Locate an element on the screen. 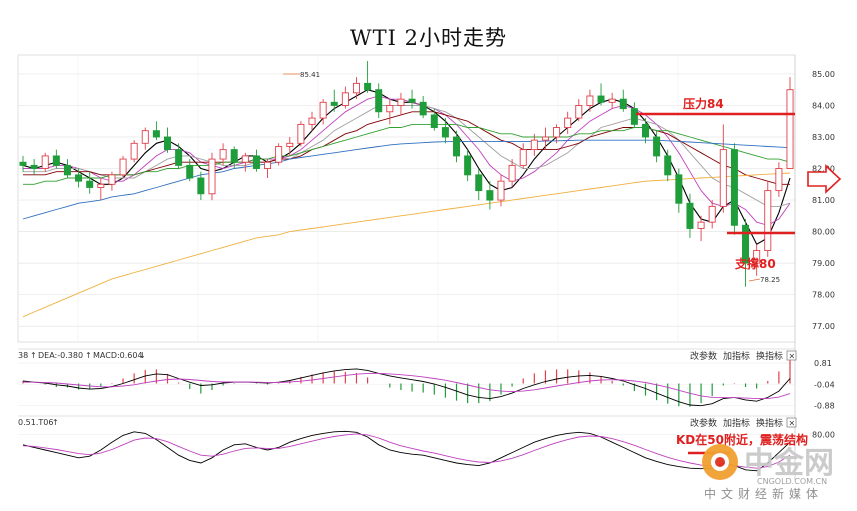  watermark: 中金网 CNGOLD.COM.CN 中文财经新媒体 is located at coordinates (768, 472).